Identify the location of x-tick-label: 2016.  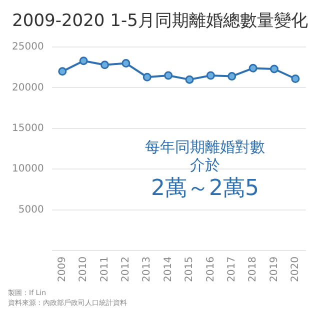
(210, 269).